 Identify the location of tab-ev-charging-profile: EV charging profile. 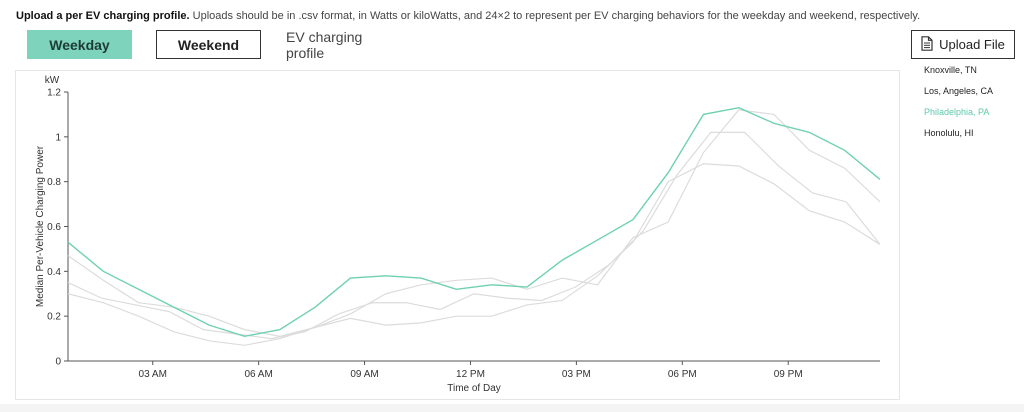
(324, 44).